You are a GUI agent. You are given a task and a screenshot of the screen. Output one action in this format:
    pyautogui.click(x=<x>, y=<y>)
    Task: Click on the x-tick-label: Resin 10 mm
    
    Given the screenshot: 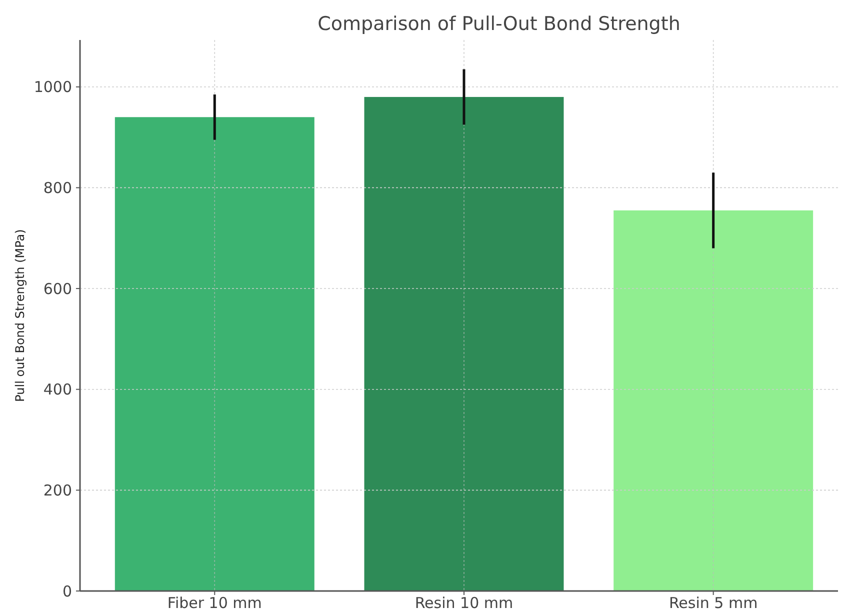 What is the action you would take?
    pyautogui.click(x=464, y=602)
    